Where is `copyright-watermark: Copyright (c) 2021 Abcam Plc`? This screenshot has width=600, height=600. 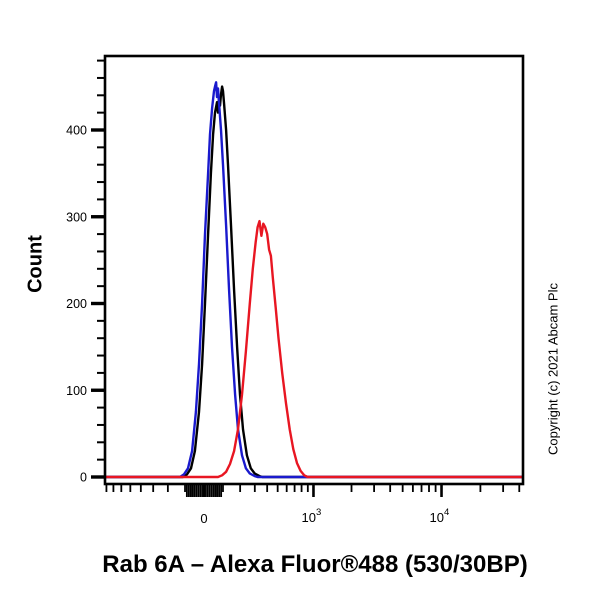 copyright-watermark: Copyright (c) 2021 Abcam Plc is located at coordinates (553, 369).